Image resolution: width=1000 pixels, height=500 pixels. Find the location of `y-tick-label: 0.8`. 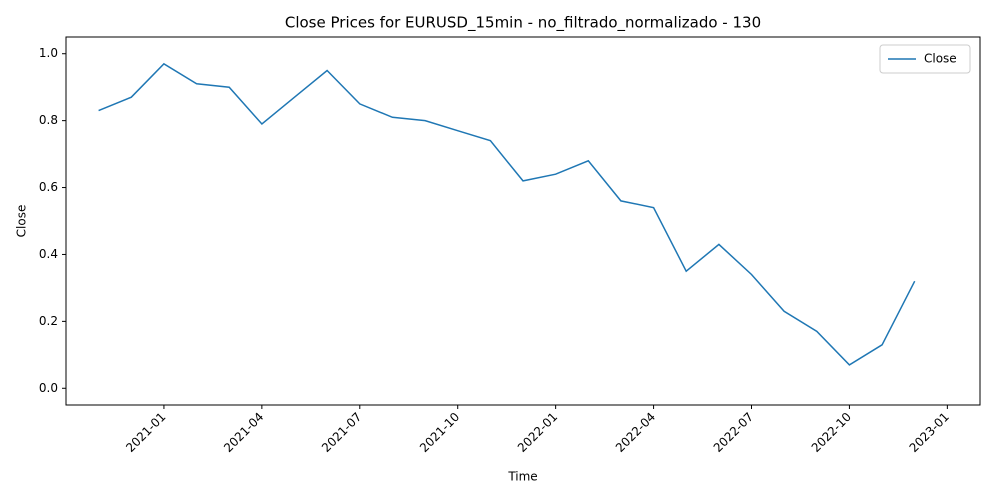

y-tick-label: 0.8 is located at coordinates (48, 120).